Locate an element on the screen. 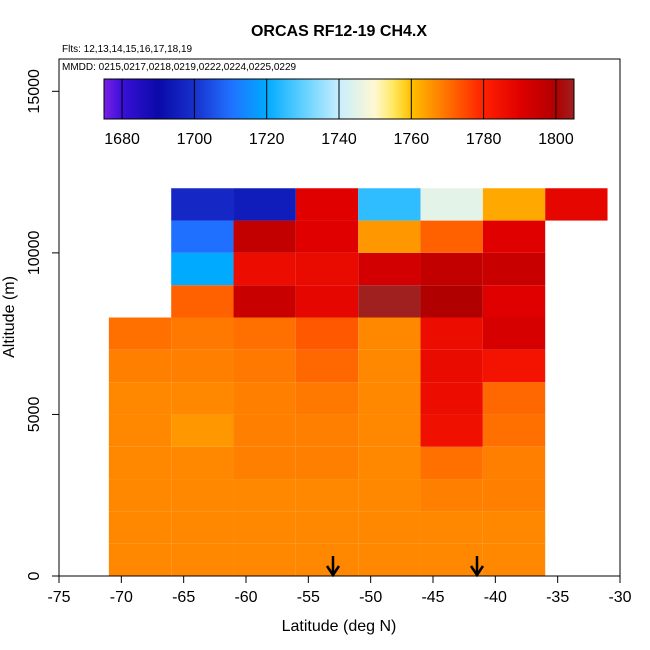 This screenshot has height=650, width=650. x-axis-label: Latitude (deg N) is located at coordinates (339, 626).